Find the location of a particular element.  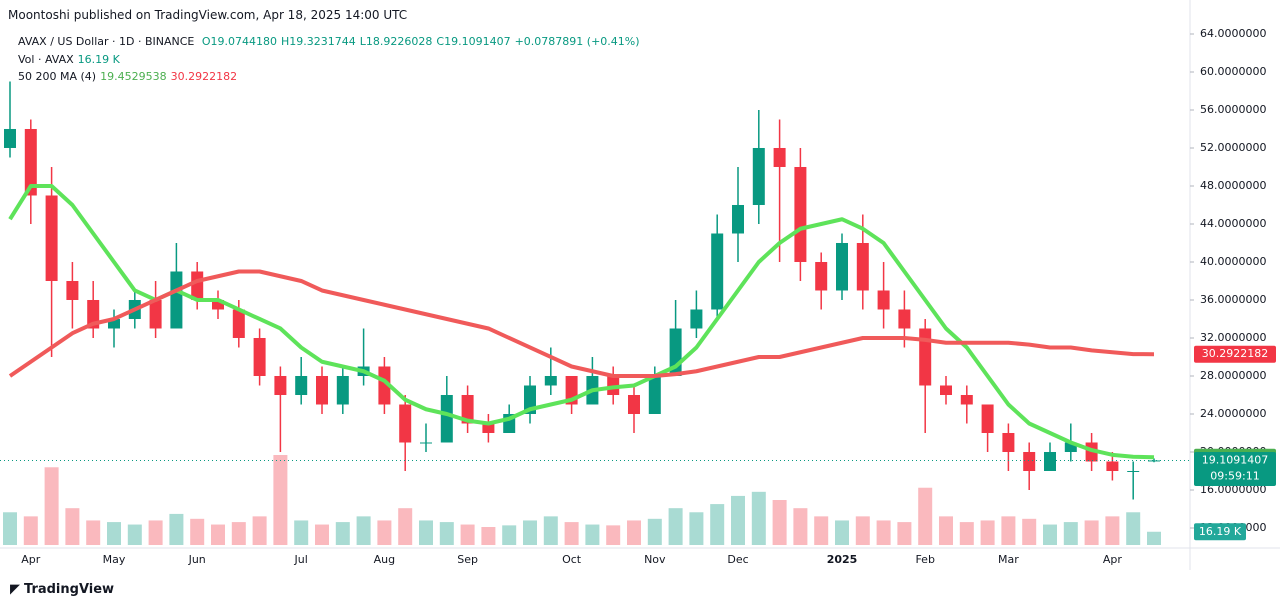

price-tag-label: 19.1091407 is located at coordinates (1235, 459).